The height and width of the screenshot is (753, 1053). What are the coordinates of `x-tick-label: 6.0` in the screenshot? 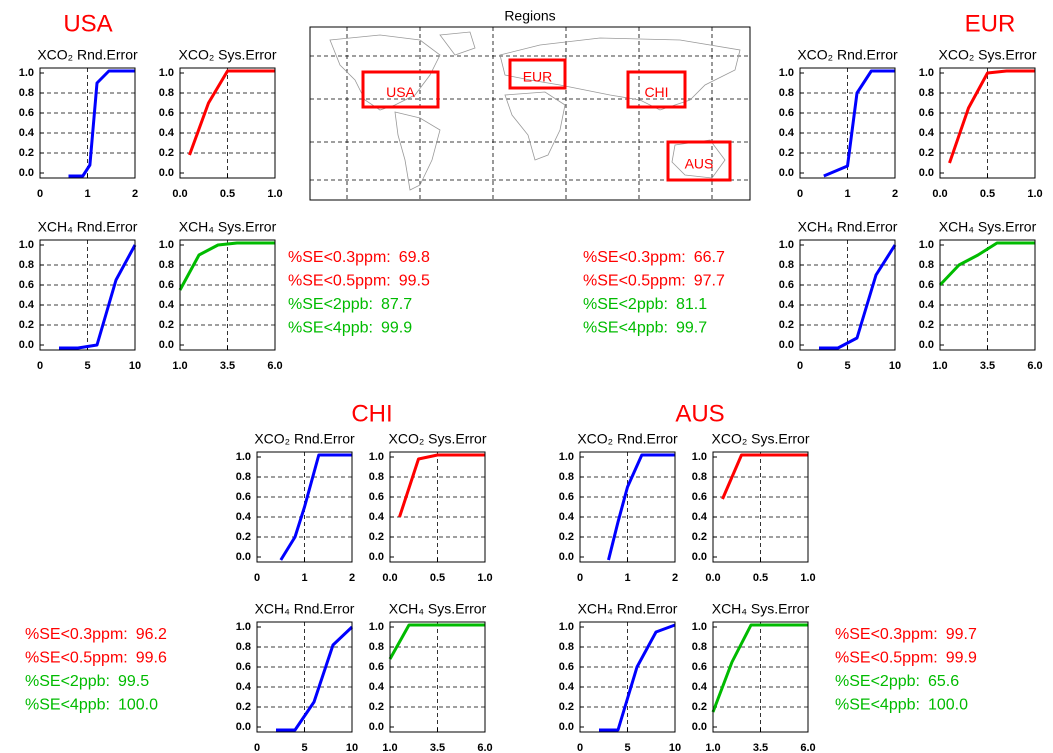 It's located at (807, 747).